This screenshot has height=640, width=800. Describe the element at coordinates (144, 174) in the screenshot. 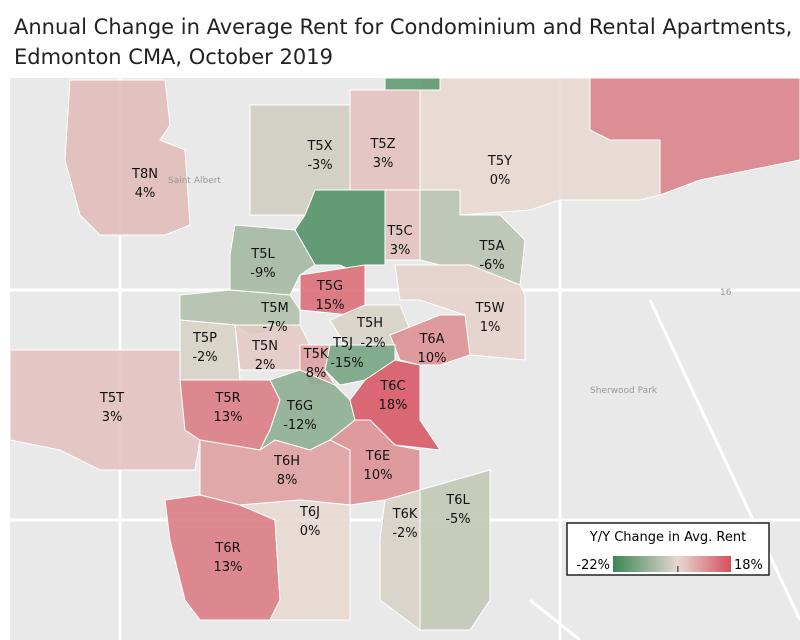

I see `region-code: T8N` at that location.